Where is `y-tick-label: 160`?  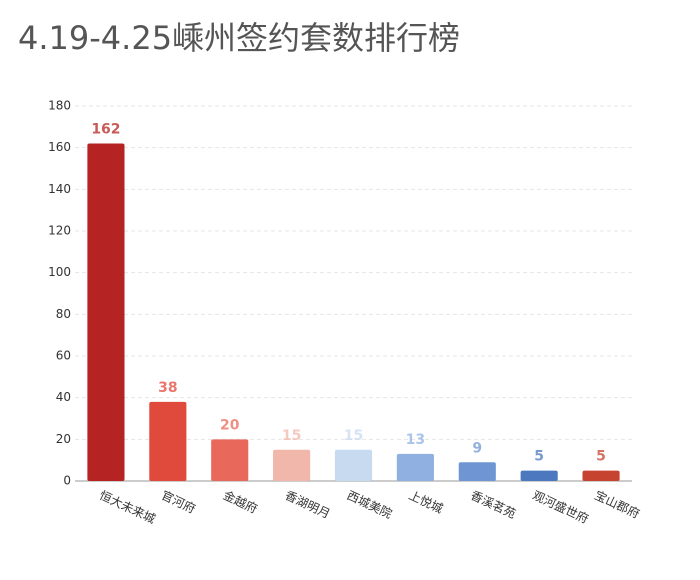
y-tick-label: 160 is located at coordinates (59, 147).